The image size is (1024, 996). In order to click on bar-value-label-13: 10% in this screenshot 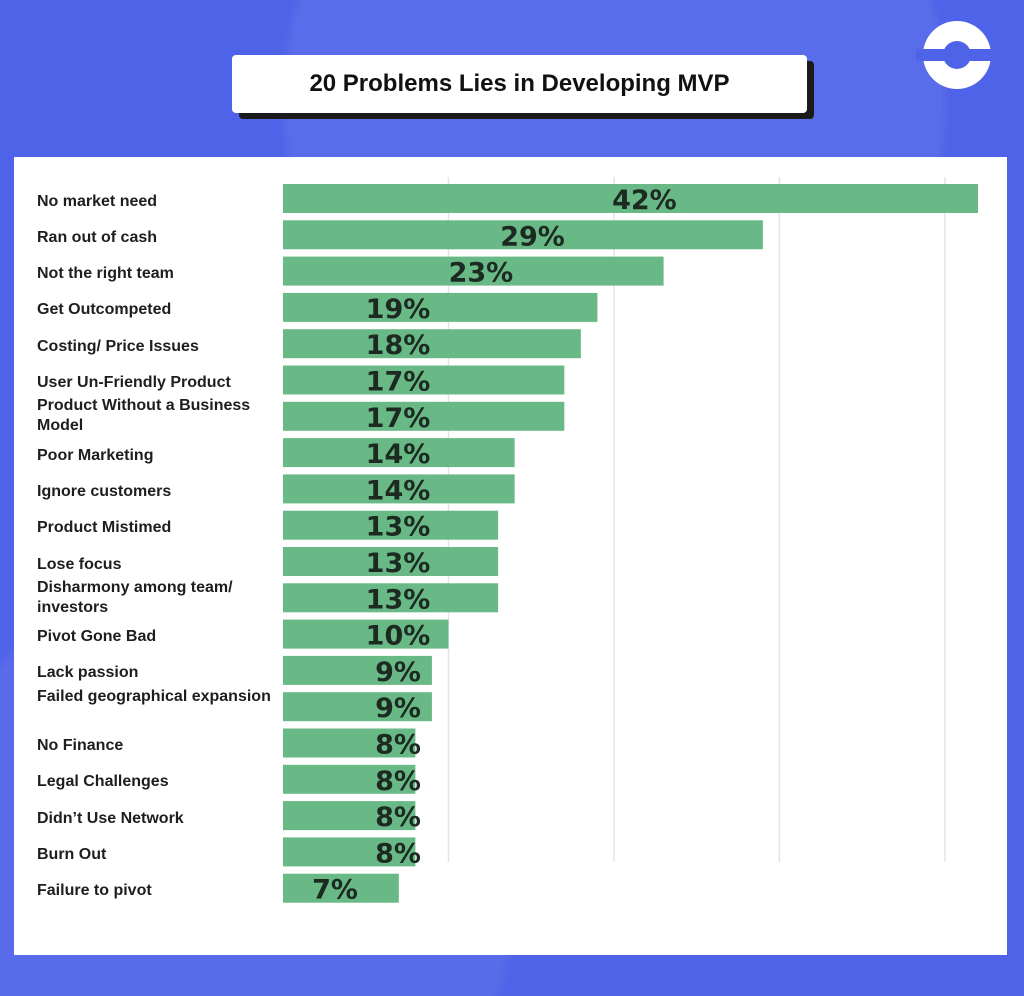, I will do `click(398, 636)`.